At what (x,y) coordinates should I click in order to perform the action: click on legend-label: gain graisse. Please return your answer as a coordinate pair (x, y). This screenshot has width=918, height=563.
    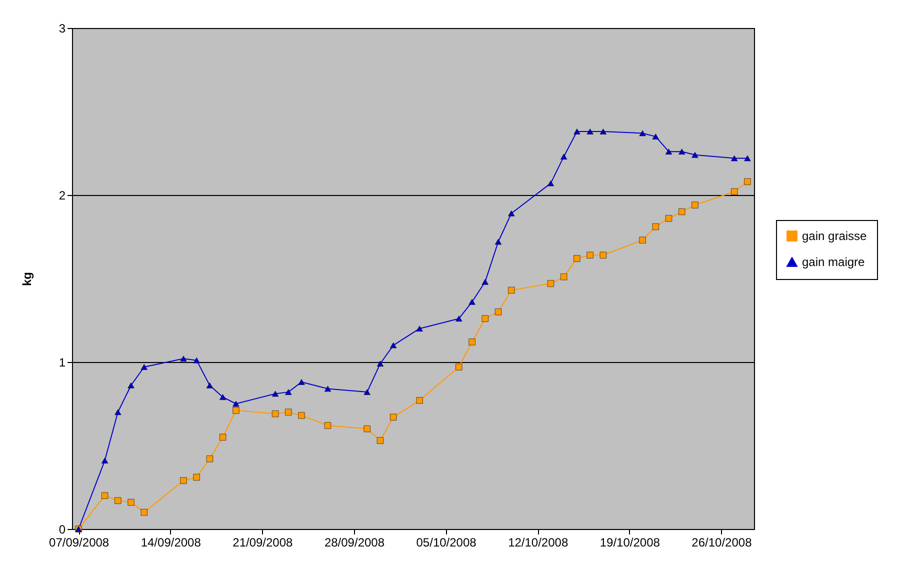
    Looking at the image, I should click on (835, 236).